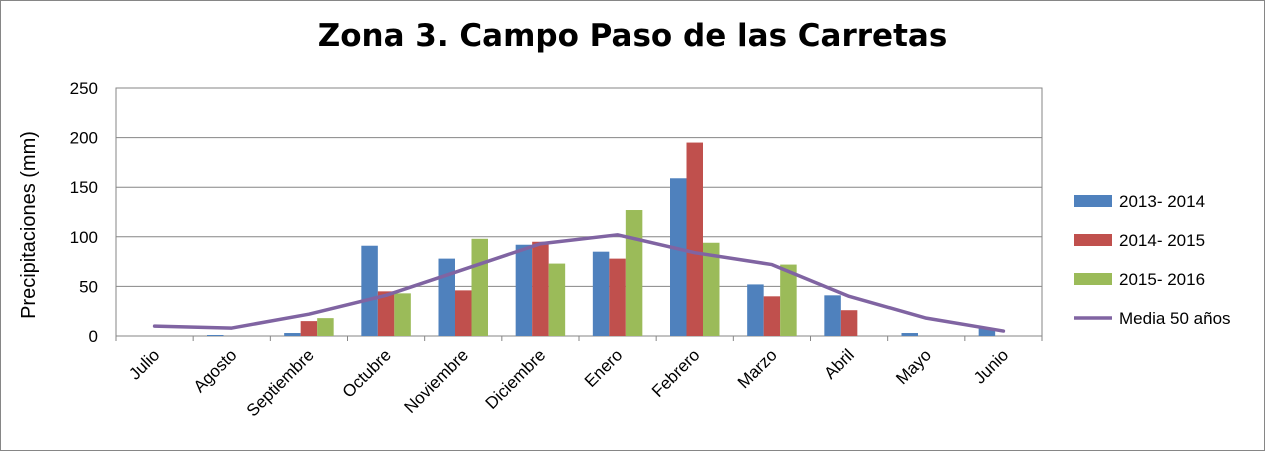 The width and height of the screenshot is (1265, 451). Describe the element at coordinates (1162, 279) in the screenshot. I see `legend-label: 2015- 2016` at that location.